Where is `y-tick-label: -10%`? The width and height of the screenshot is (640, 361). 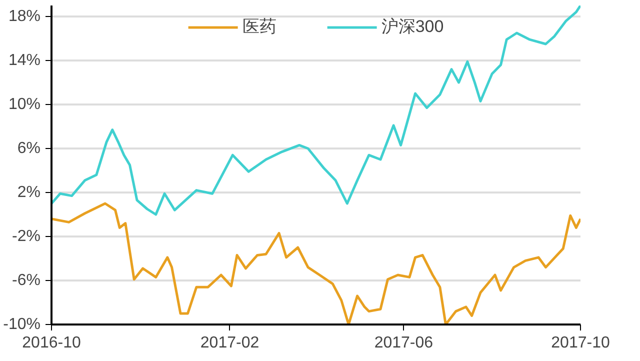
y-tick-label: -10% is located at coordinates (22, 324).